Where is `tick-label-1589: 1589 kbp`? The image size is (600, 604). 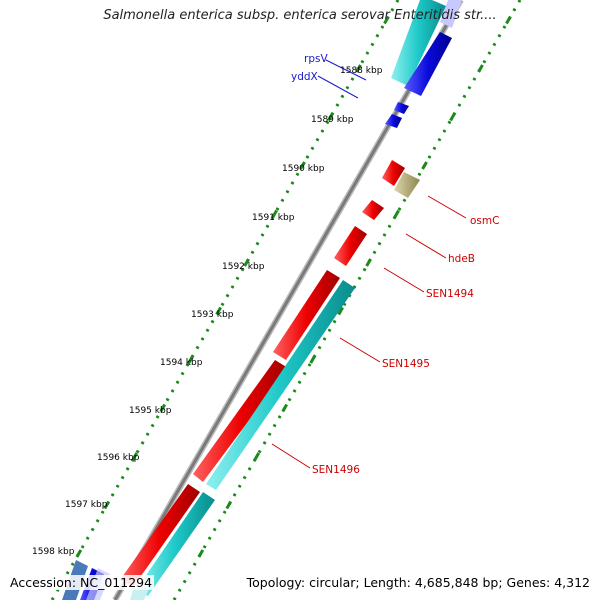
tick-label-1589: 1589 kbp is located at coordinates (332, 120).